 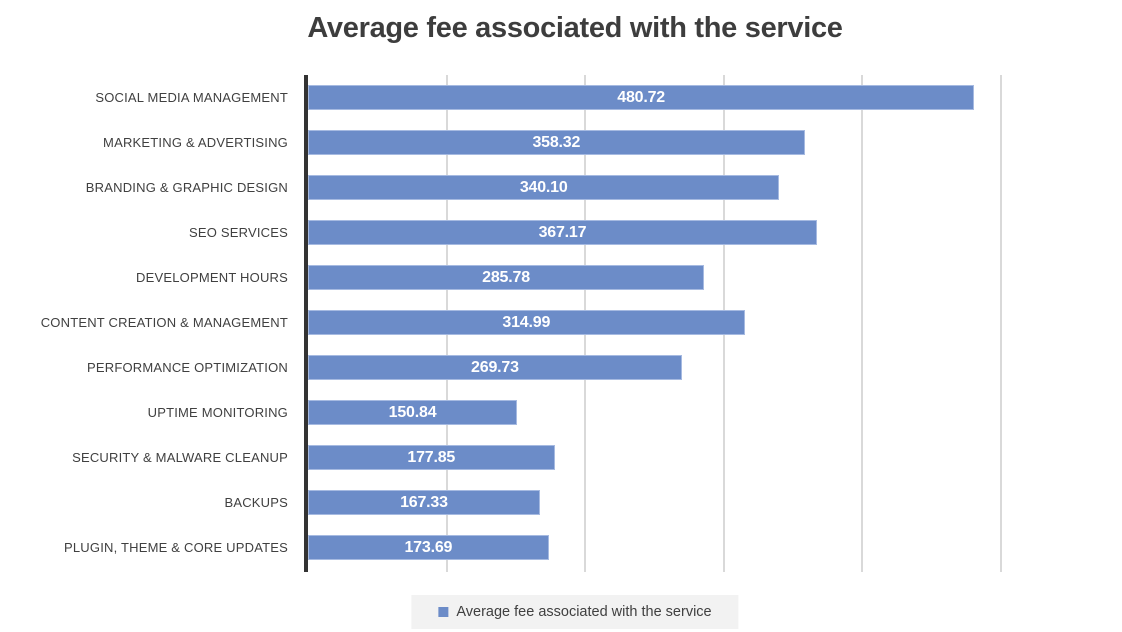 I want to click on legend: Average fee associated with the service, so click(x=575, y=612).